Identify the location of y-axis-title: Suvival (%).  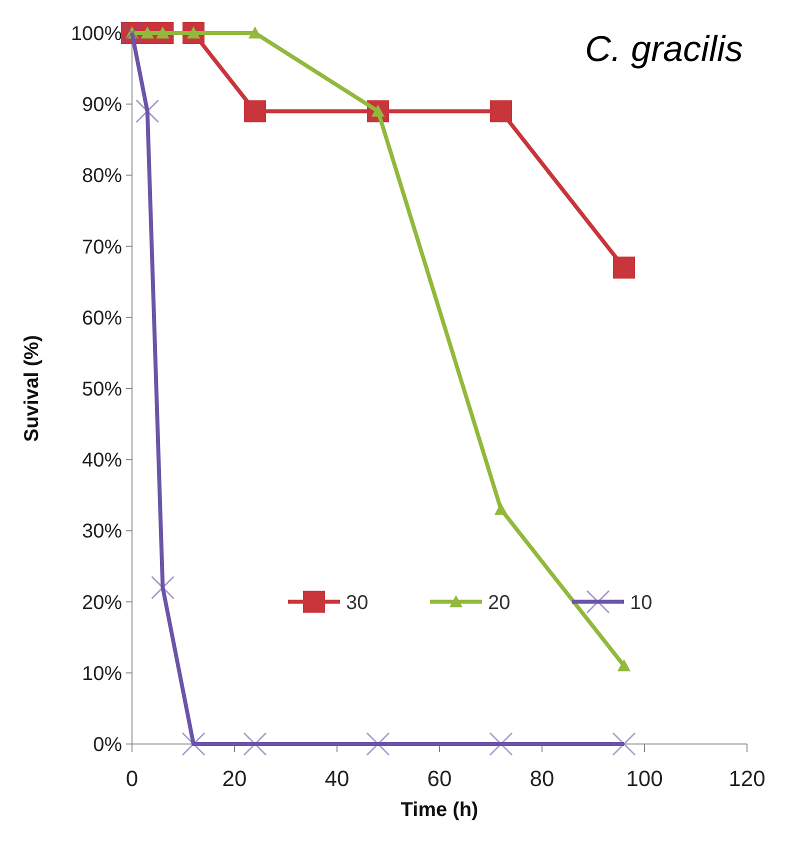
(32, 388).